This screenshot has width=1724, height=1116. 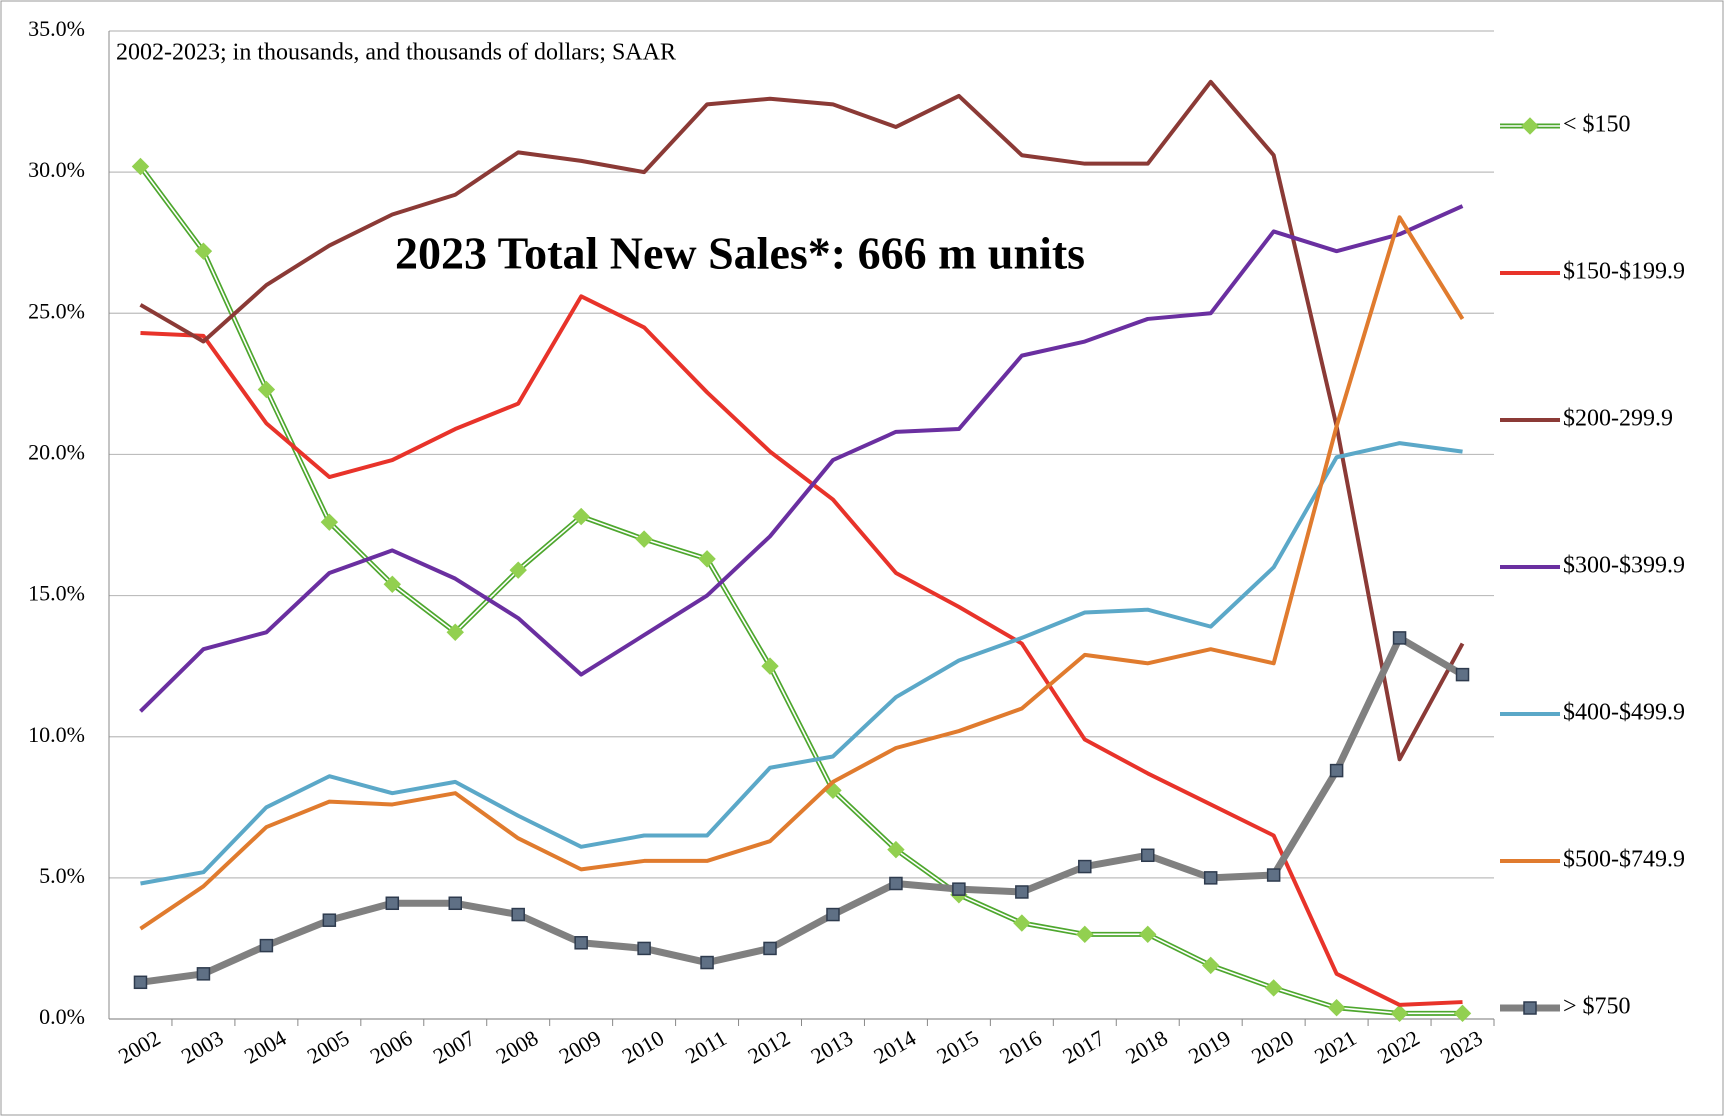 What do you see at coordinates (1624, 272) in the screenshot?
I see `legend-label: $150-$199.9` at bounding box center [1624, 272].